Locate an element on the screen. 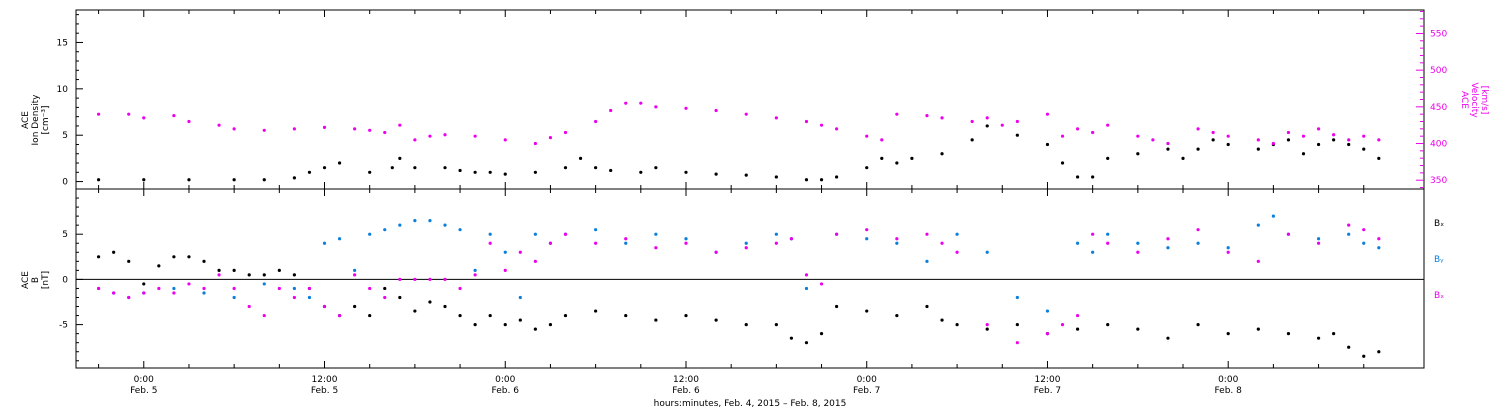 This screenshot has width=1500, height=414. field-tick-label: 5 is located at coordinates (65, 235).